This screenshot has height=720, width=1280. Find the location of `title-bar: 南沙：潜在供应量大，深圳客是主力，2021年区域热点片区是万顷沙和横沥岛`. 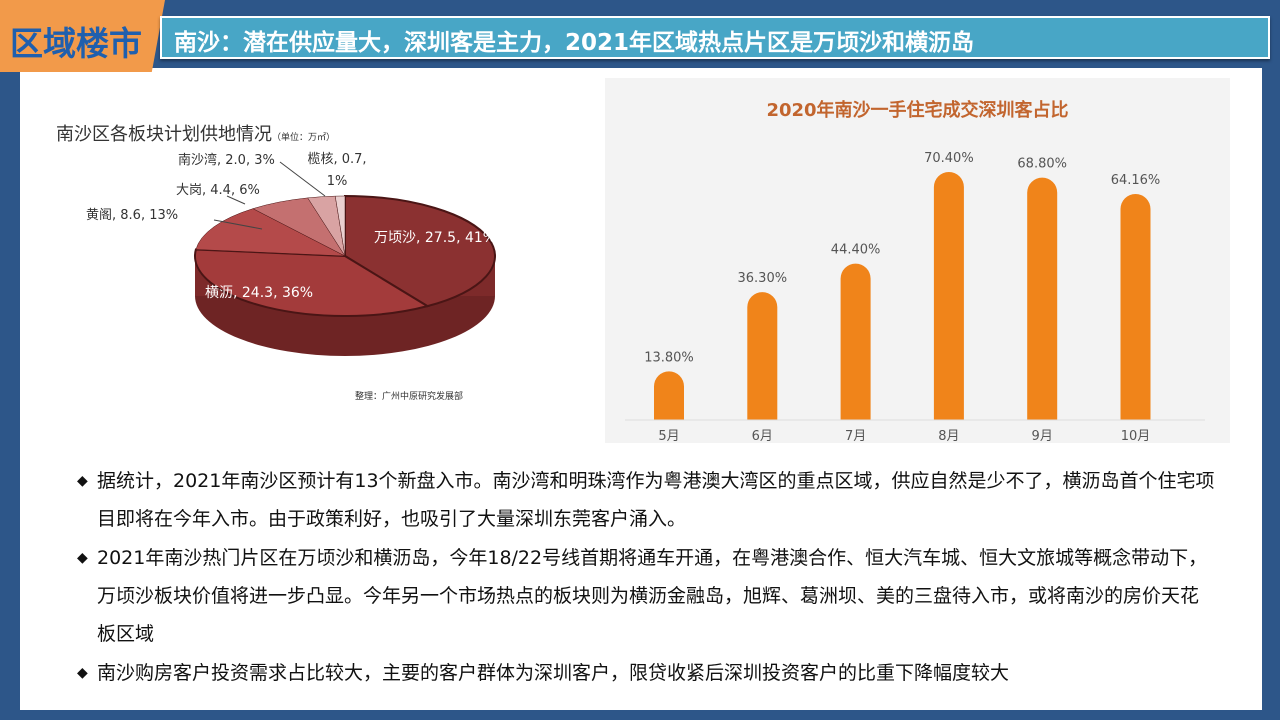

title-bar: 南沙：潜在供应量大，深圳客是主力，2021年区域热点片区是万顷沙和横沥岛 is located at coordinates (715, 37).